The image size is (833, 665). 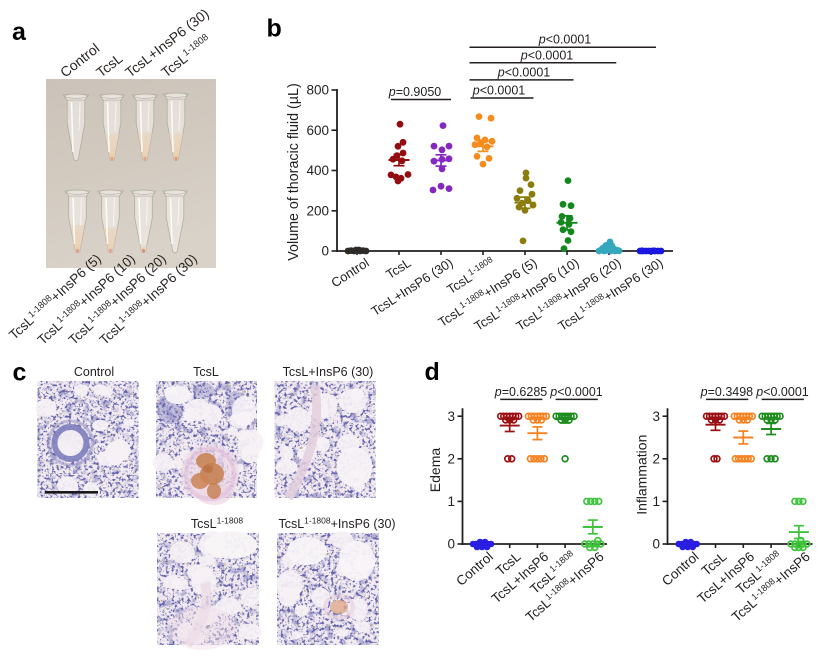 What do you see at coordinates (432, 372) in the screenshot?
I see `svg-text: d` at bounding box center [432, 372].